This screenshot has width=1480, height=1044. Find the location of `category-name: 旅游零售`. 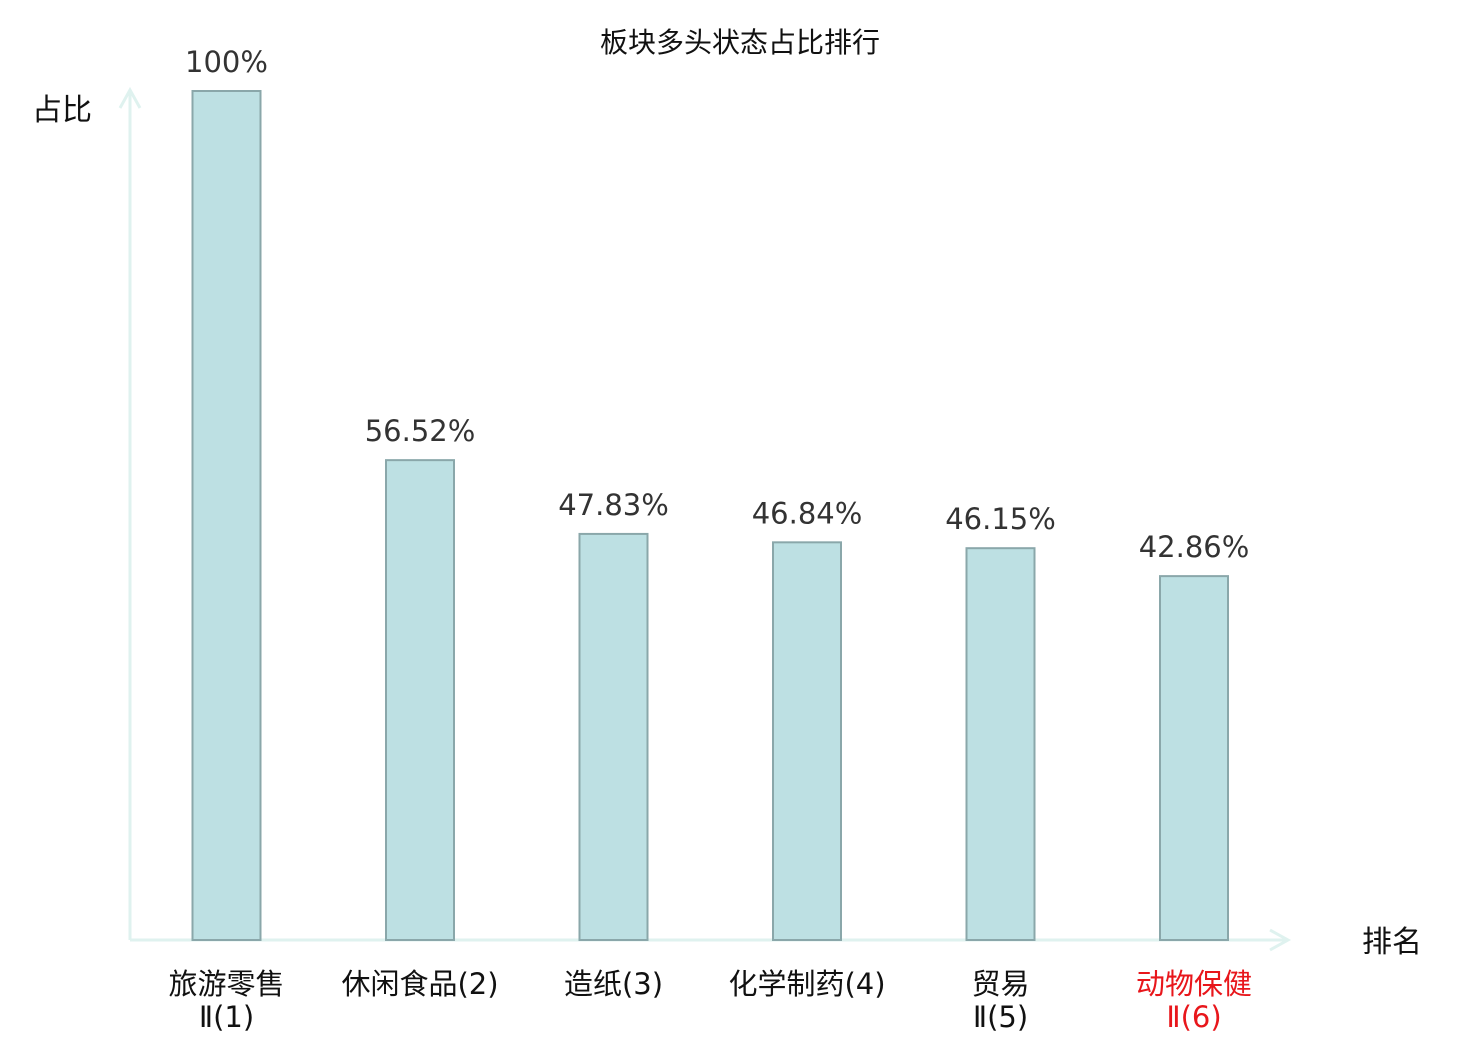

category-name: 旅游零售 is located at coordinates (226, 984).